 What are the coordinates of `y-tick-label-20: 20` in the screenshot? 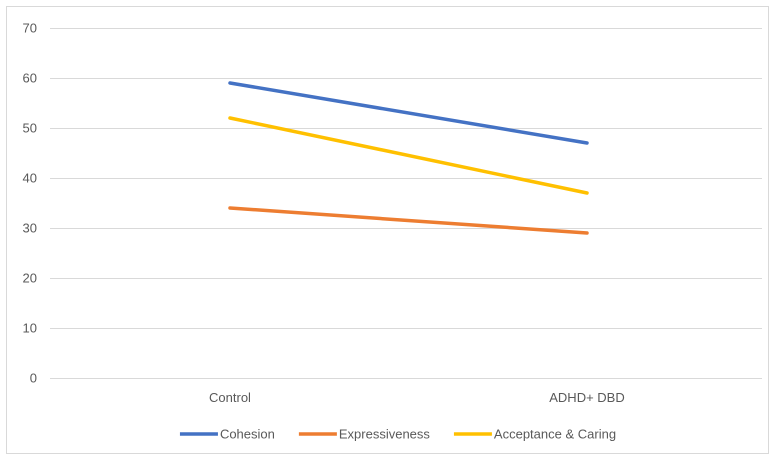 It's located at (30, 278).